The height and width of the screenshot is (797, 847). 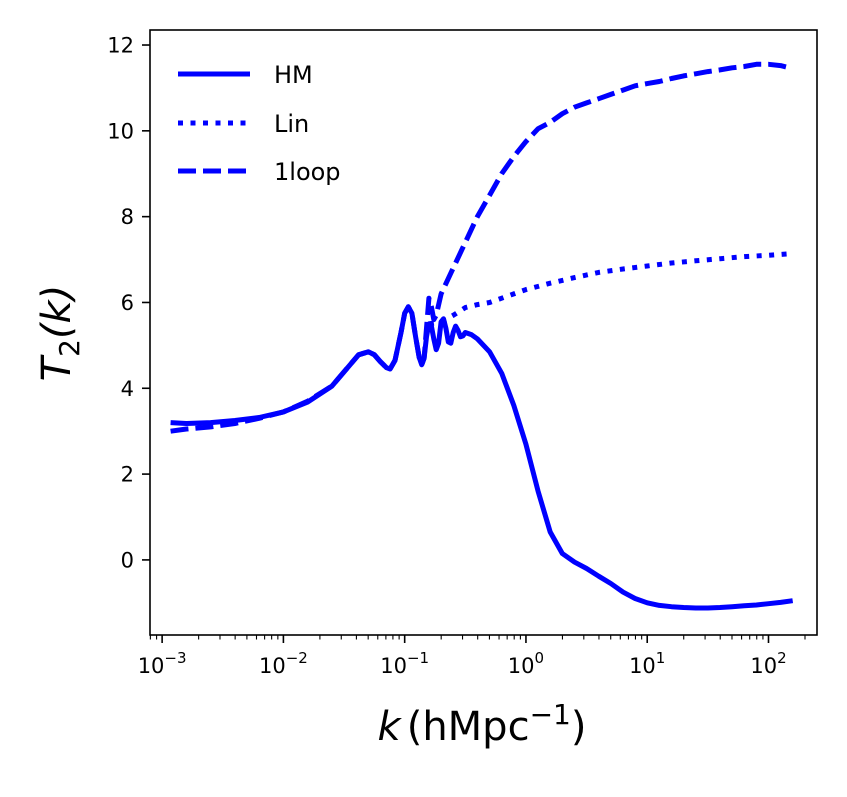 I want to click on x-tick-label: 10⁻¹, so click(x=404, y=663).